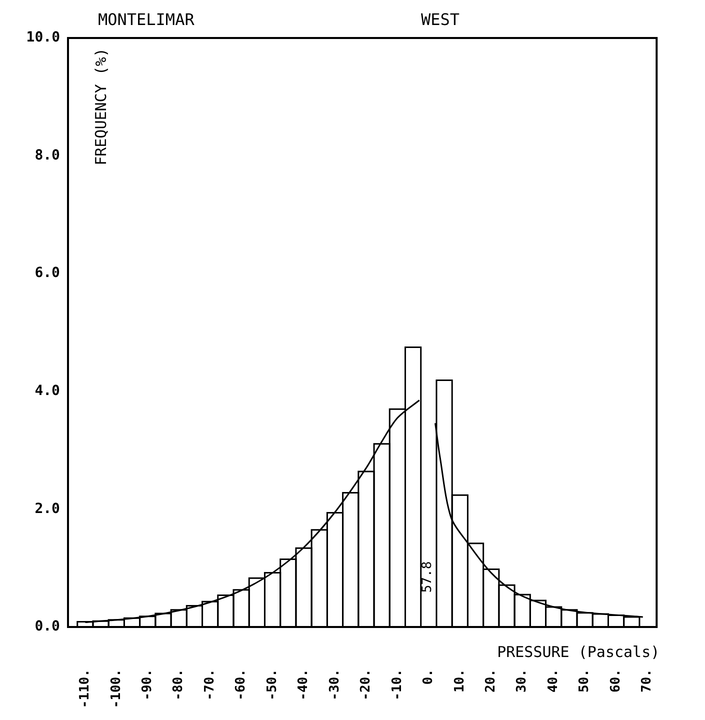  Describe the element at coordinates (647, 680) in the screenshot. I see `x-tick-label: 70.` at that location.